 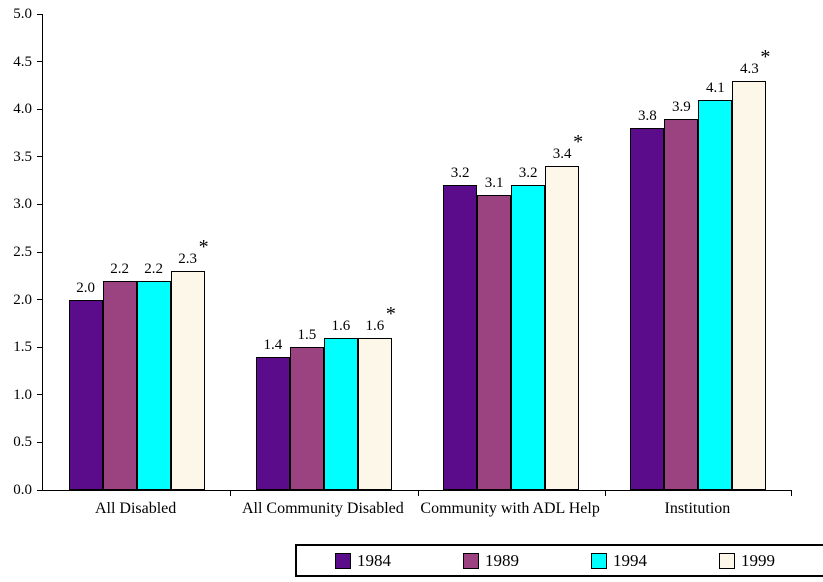 What do you see at coordinates (22, 490) in the screenshot?
I see `y-tick-label: 0.0` at bounding box center [22, 490].